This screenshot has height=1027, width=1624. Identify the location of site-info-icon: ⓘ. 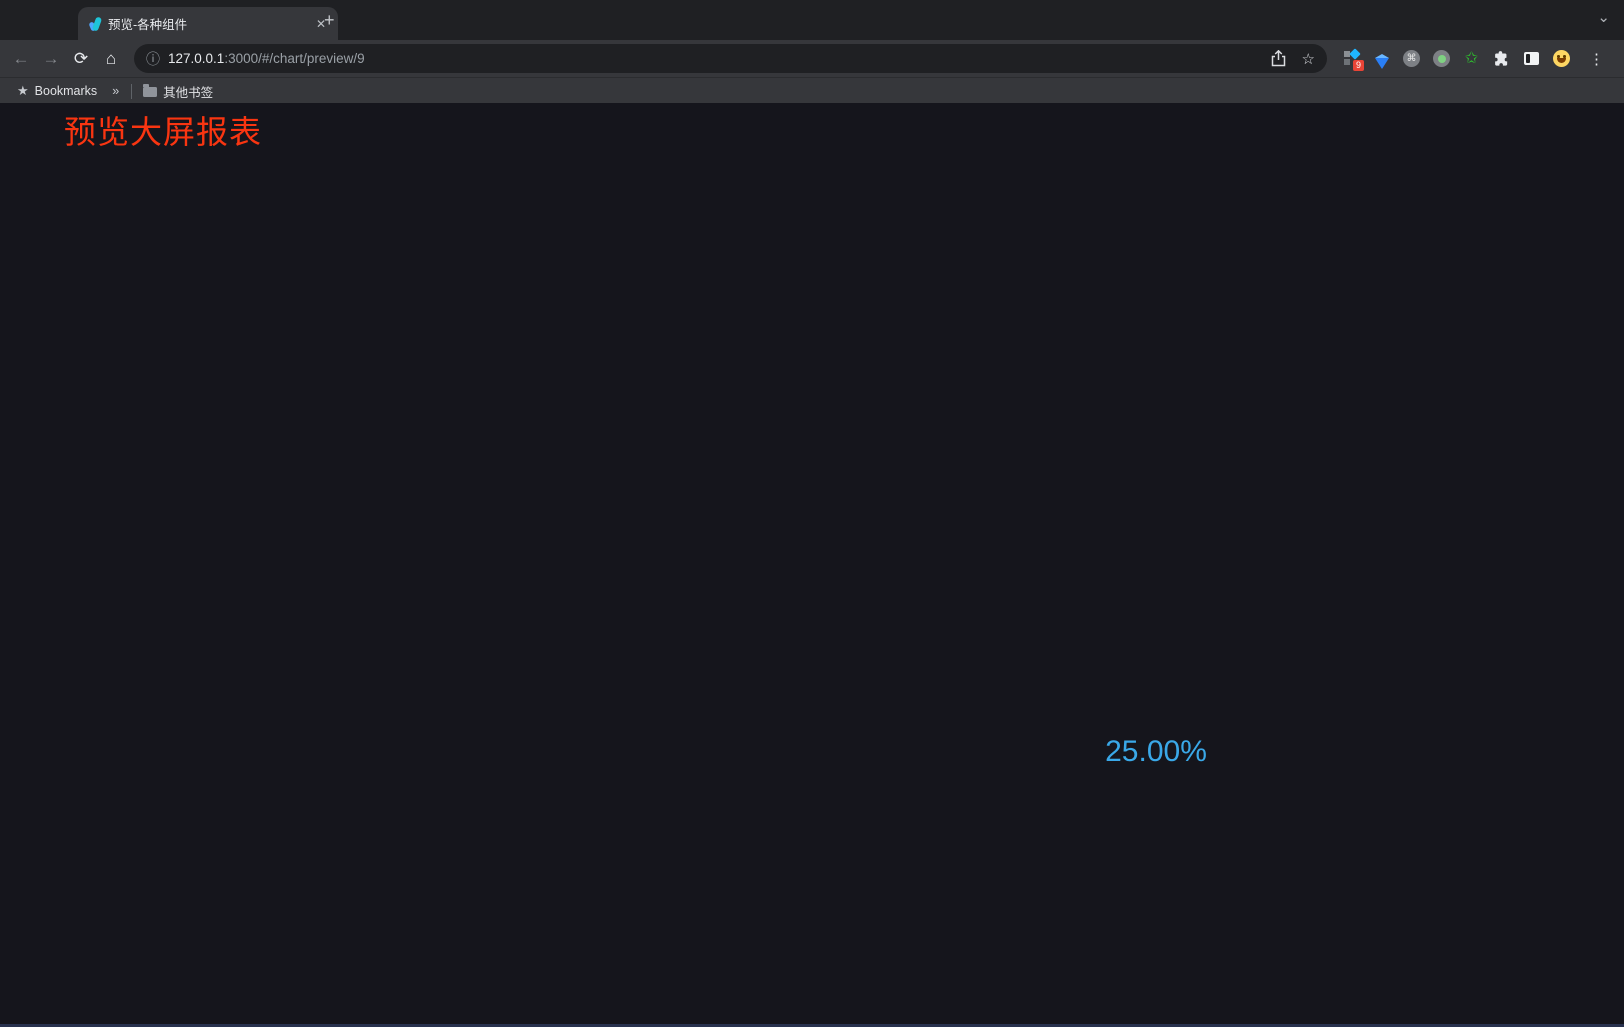
(153, 58).